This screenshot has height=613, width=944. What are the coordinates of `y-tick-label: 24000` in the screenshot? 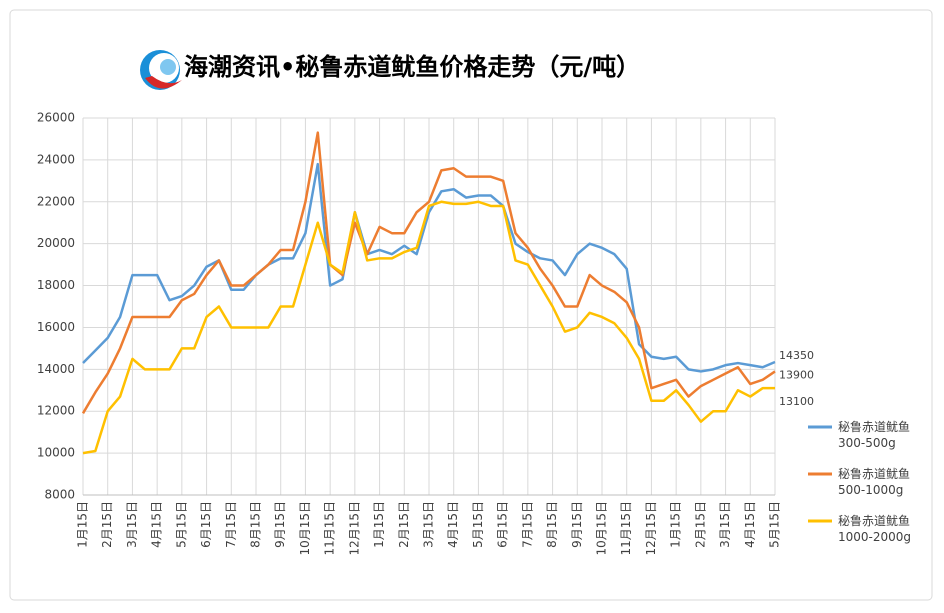 It's located at (56, 159).